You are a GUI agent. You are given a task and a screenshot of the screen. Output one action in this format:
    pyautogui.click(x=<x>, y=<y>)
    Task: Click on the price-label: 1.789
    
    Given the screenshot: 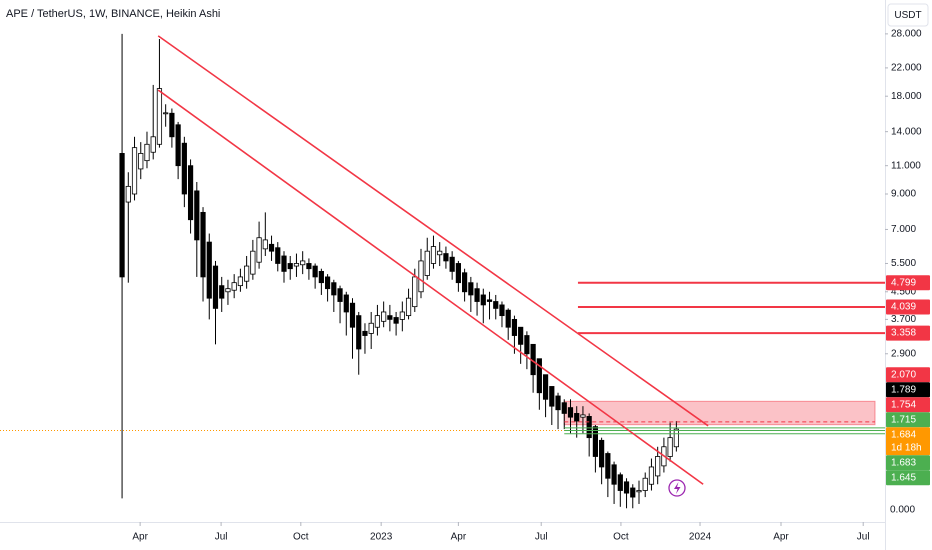 What is the action you would take?
    pyautogui.click(x=903, y=389)
    